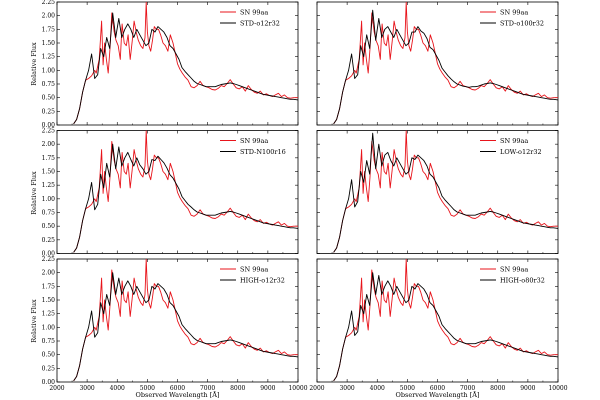 Image resolution: width=600 pixels, height=400 pixels. Describe the element at coordinates (522, 280) in the screenshot. I see `legend-label-model: HIGH-o80r32` at that location.